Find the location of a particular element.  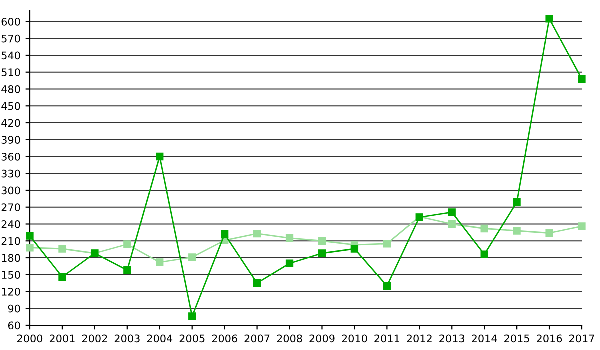

y-tick-label: 600 is located at coordinates (11, 22).